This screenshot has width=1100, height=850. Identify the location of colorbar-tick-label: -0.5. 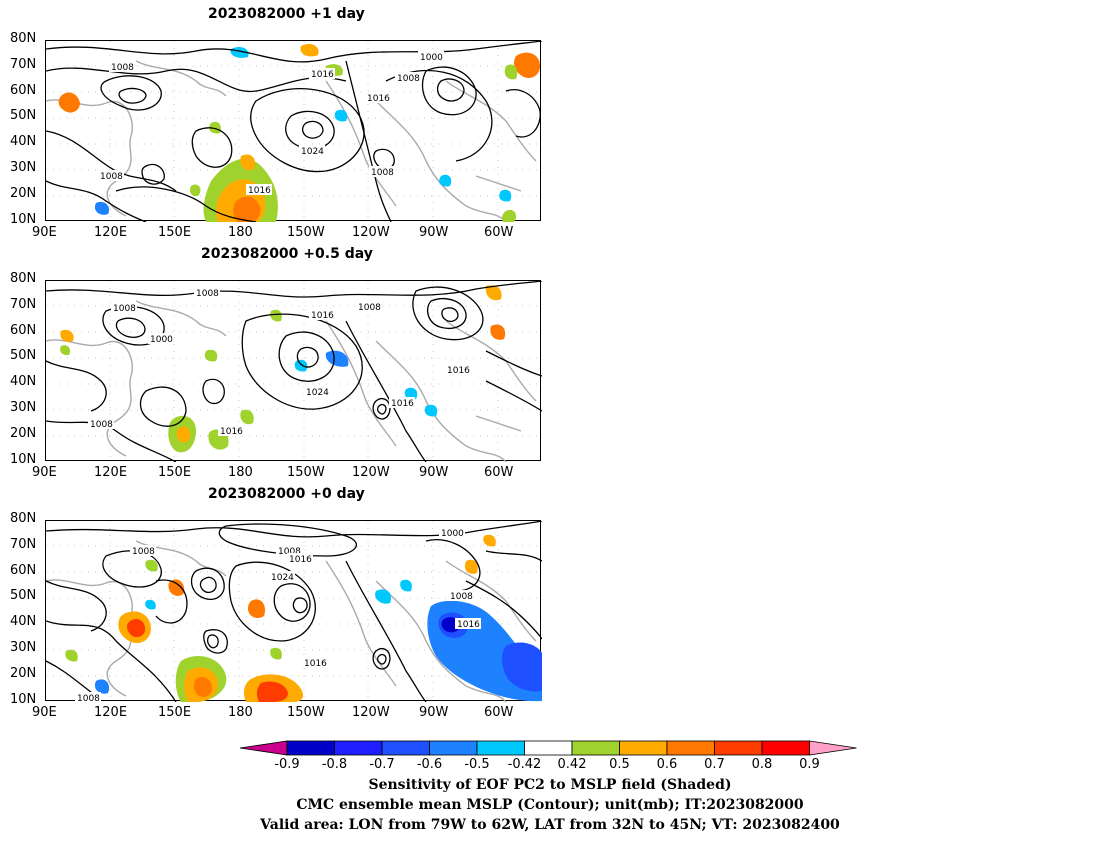
(477, 764).